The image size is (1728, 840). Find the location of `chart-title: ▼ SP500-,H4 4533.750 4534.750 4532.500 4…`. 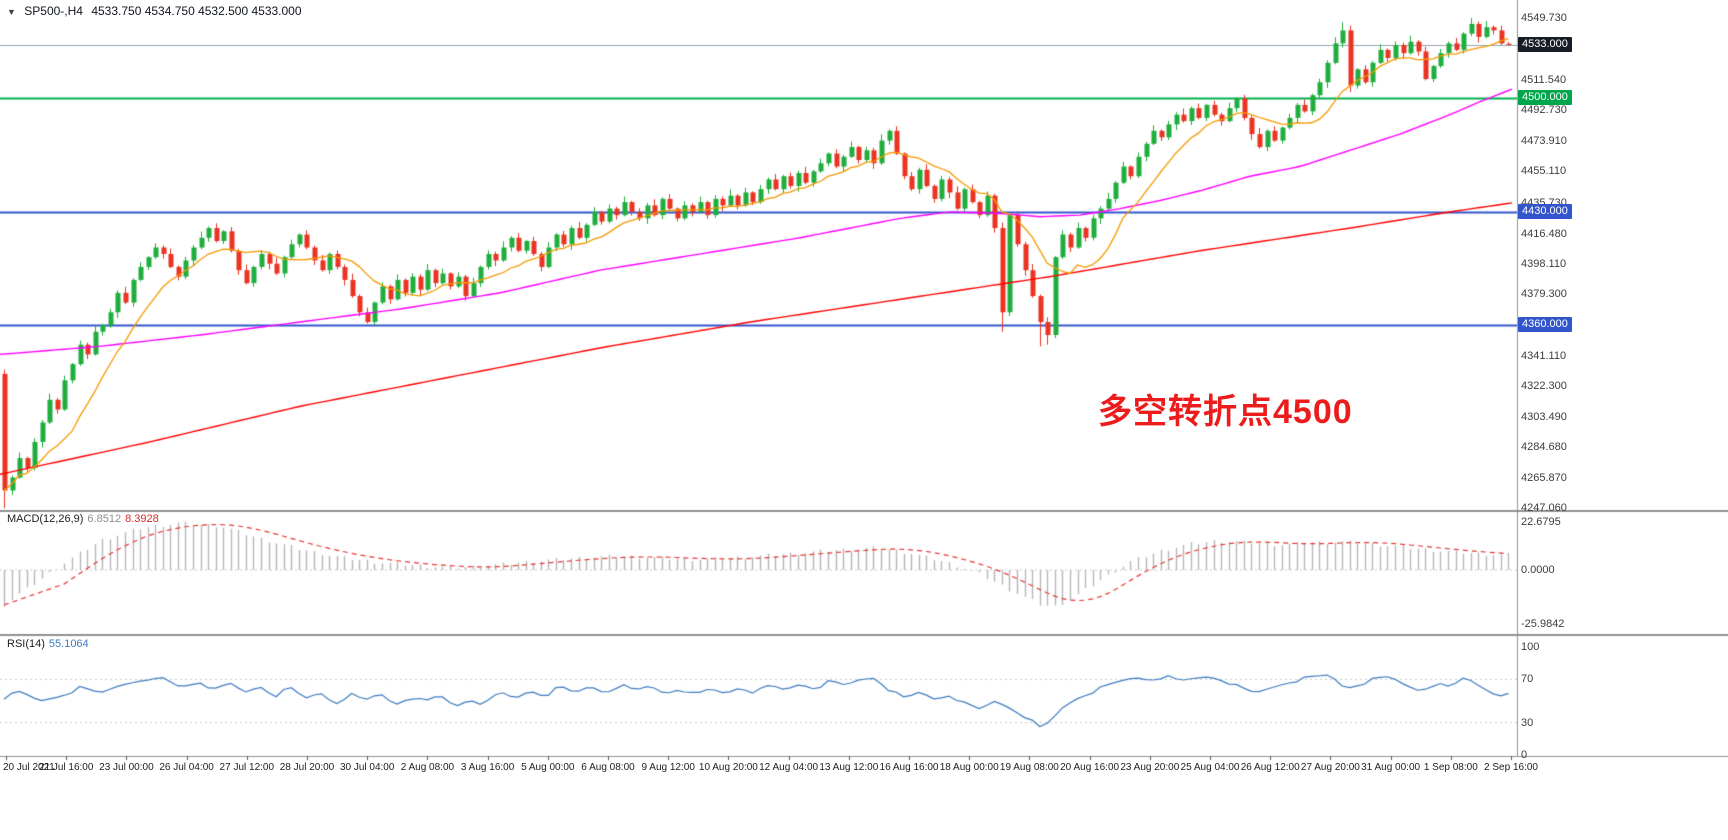

chart-title: ▼ SP500-,H4 4533.750 4534.750 4532.500 4… is located at coordinates (157, 11).